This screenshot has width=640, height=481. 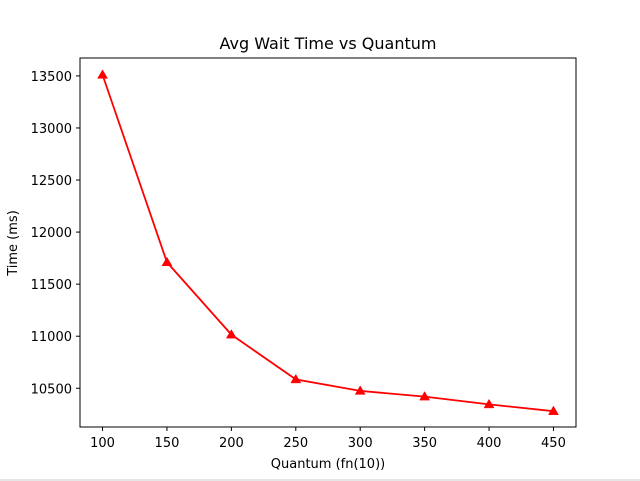 I want to click on x-tick-label: 250, so click(x=295, y=443).